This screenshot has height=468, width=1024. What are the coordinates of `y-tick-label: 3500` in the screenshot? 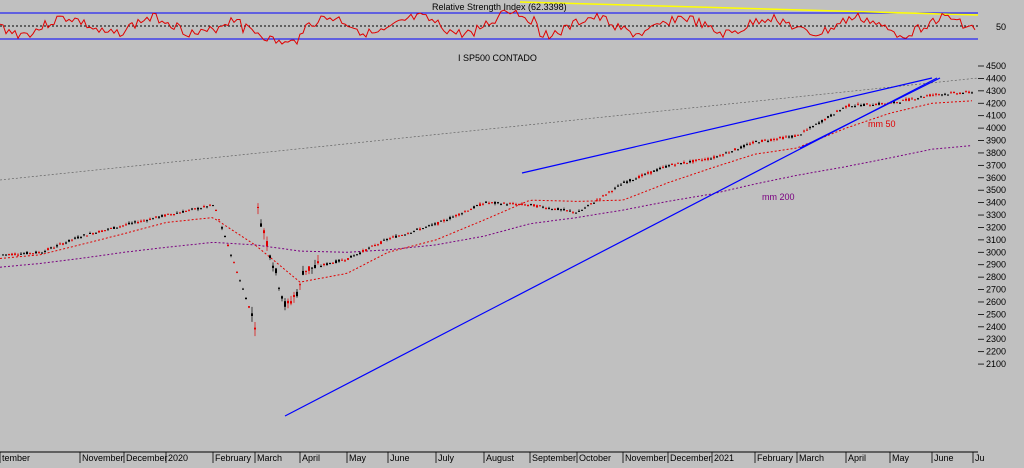 It's located at (996, 190).